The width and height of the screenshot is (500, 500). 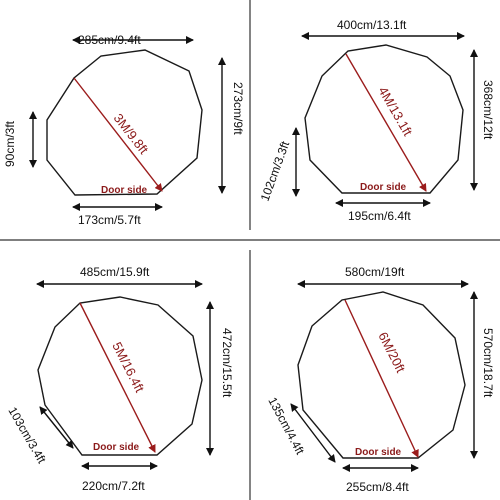 I want to click on bottom-dimension-label: 195cm/6.4ft, so click(x=379, y=216).